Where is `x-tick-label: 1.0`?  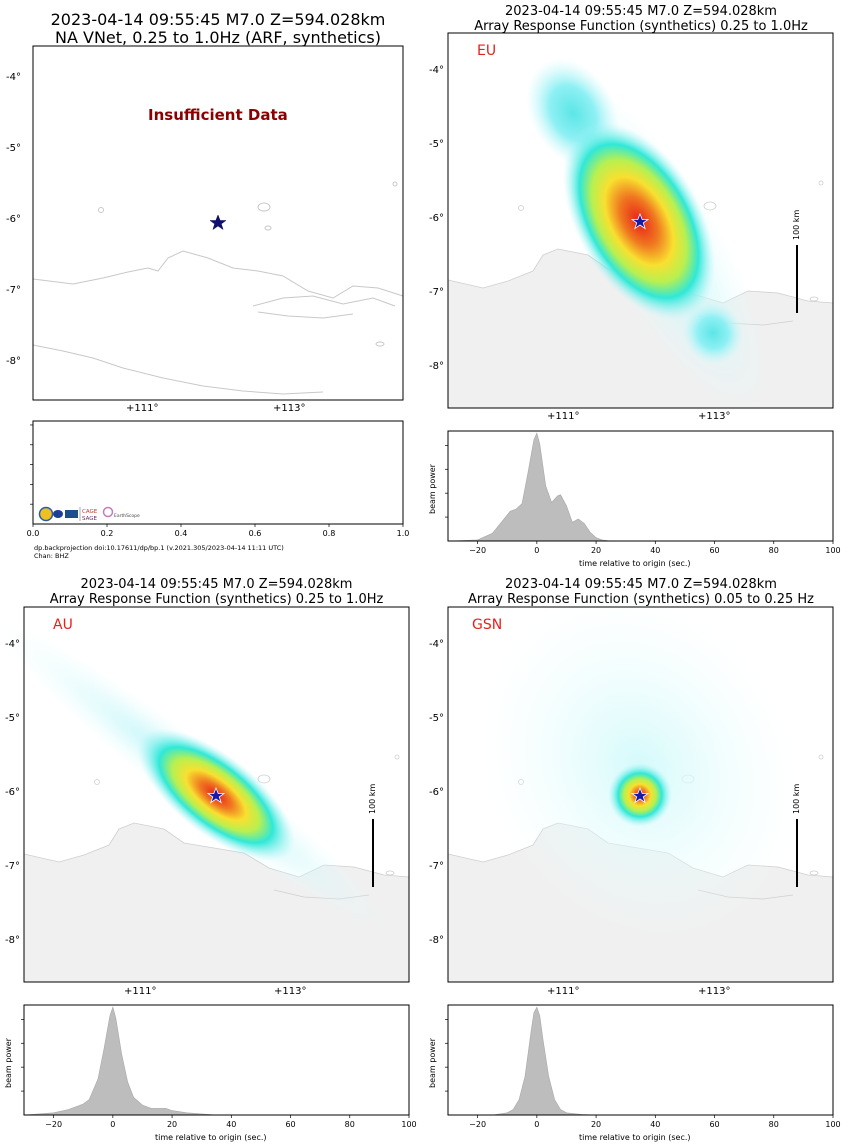 x-tick-label: 1.0 is located at coordinates (403, 533).